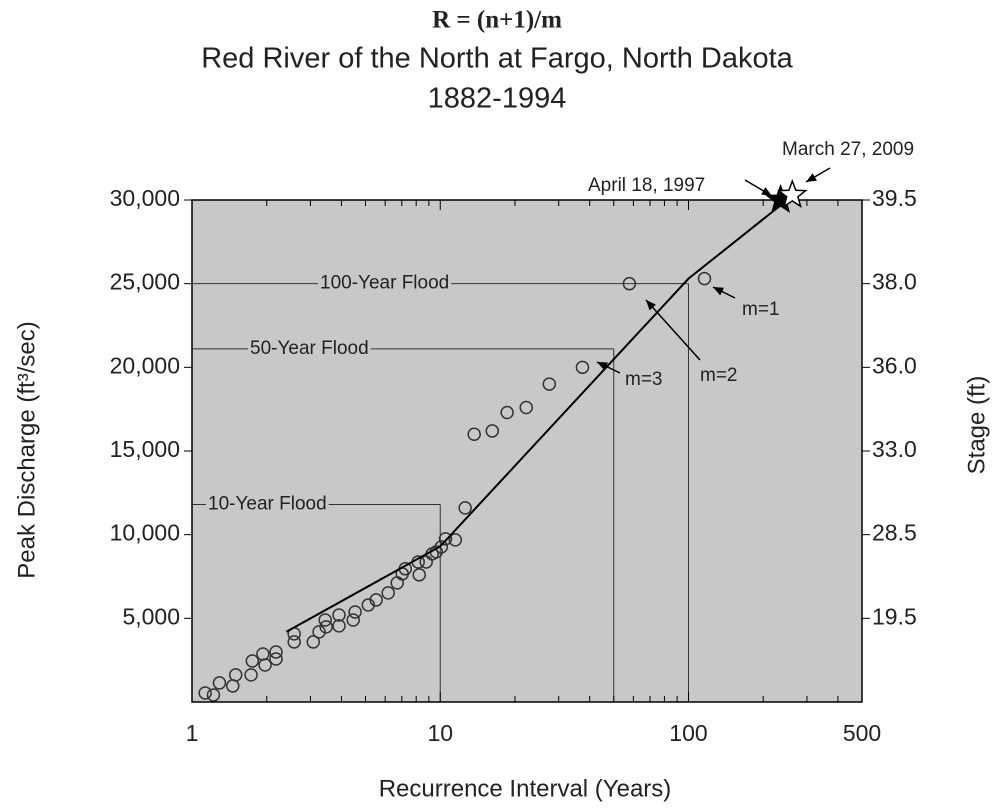 This screenshot has width=995, height=808. What do you see at coordinates (894, 198) in the screenshot?
I see `y2-tick-label: 39.5` at bounding box center [894, 198].